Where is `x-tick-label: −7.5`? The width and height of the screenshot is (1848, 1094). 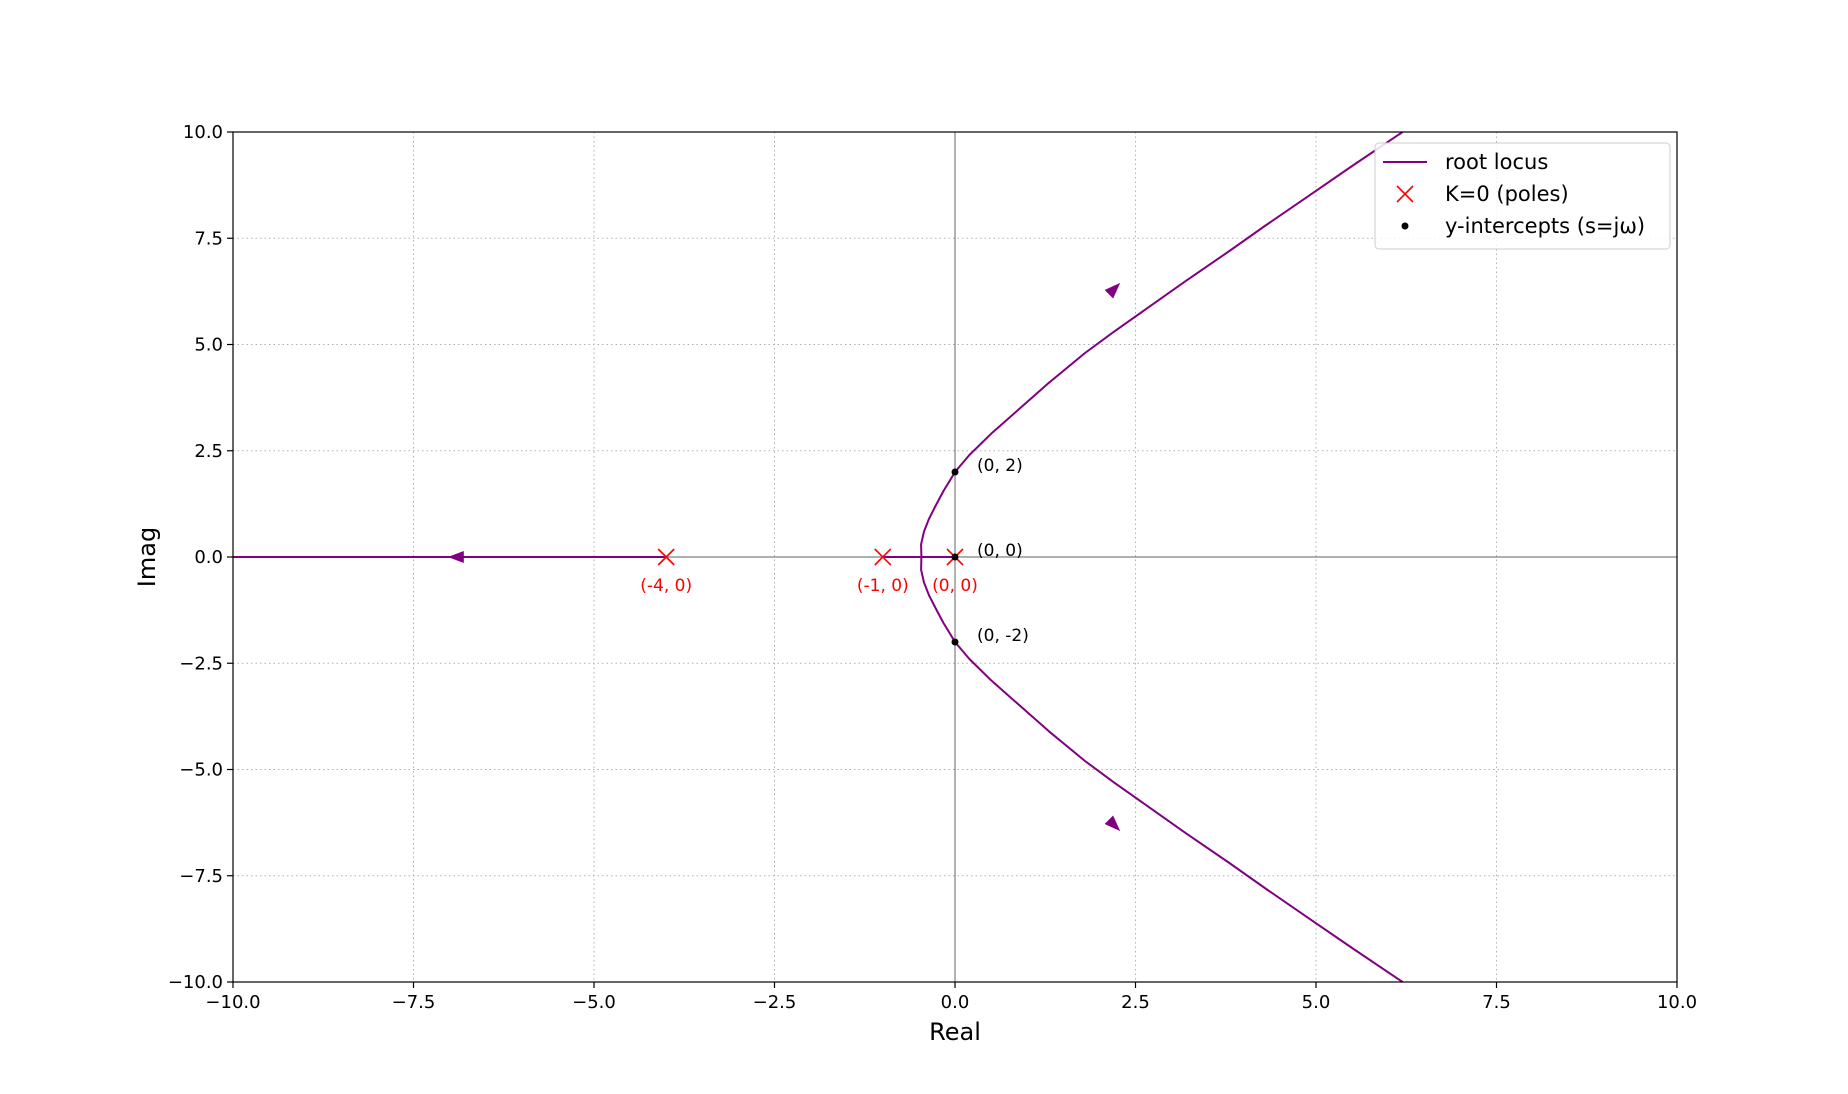 x-tick-label: −7.5 is located at coordinates (414, 1002).